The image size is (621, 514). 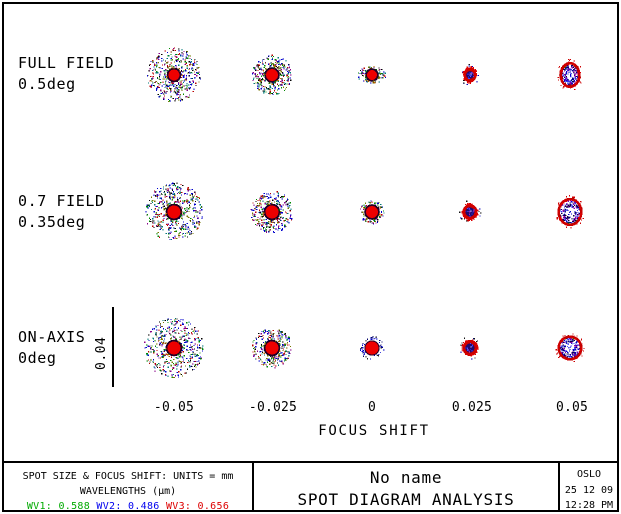 What do you see at coordinates (406, 477) in the screenshot?
I see `lens-name: No name` at bounding box center [406, 477].